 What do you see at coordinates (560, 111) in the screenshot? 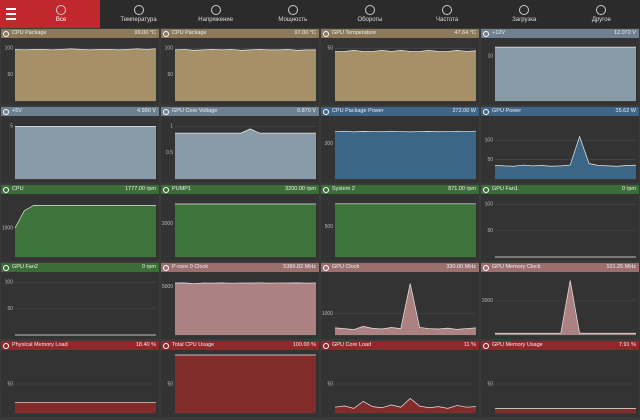
I see `panel-header: GPU Power 35.62 W` at bounding box center [560, 111].